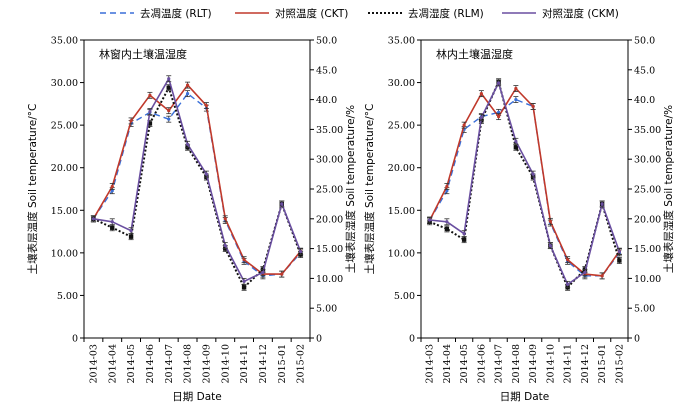 This screenshot has height=408, width=700. I want to click on panel-title: 林内土壤温湿度, so click(474, 54).